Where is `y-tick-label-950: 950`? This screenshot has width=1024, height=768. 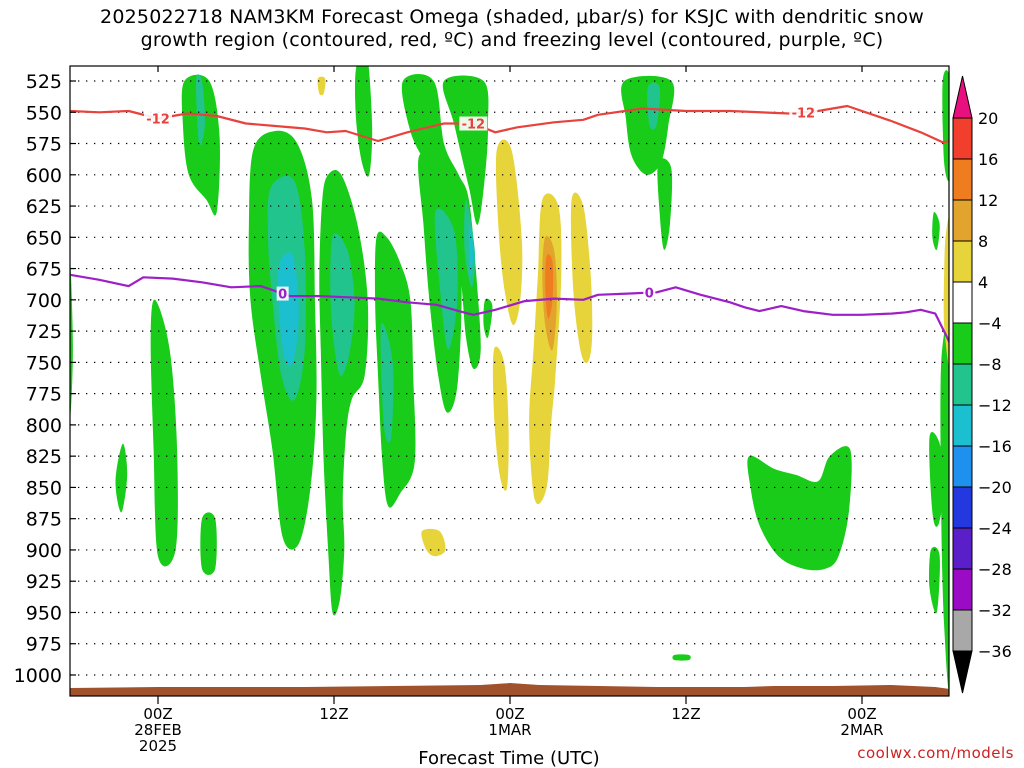
y-tick-label-950: 950 is located at coordinates (44, 613).